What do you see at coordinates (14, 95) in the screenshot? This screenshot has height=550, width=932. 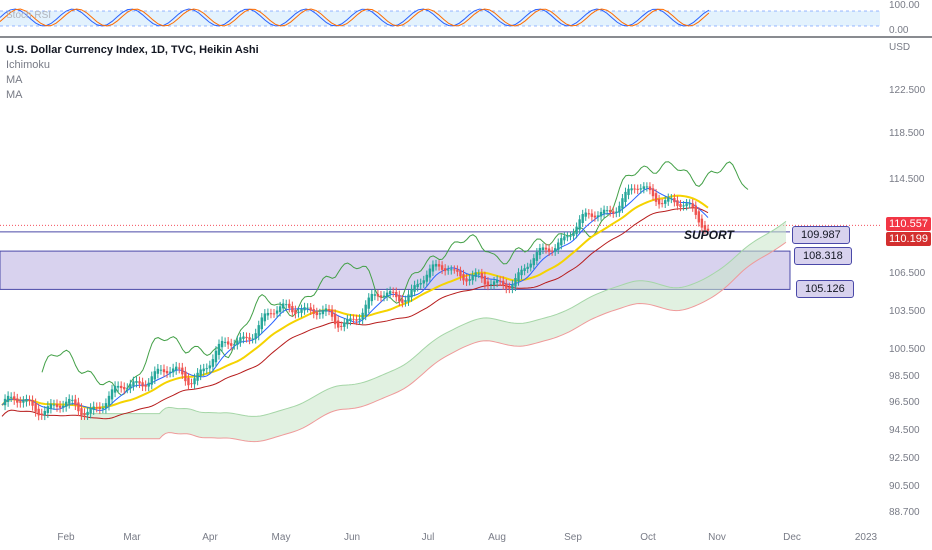 I see `indicator-ma-2: MA` at bounding box center [14, 95].